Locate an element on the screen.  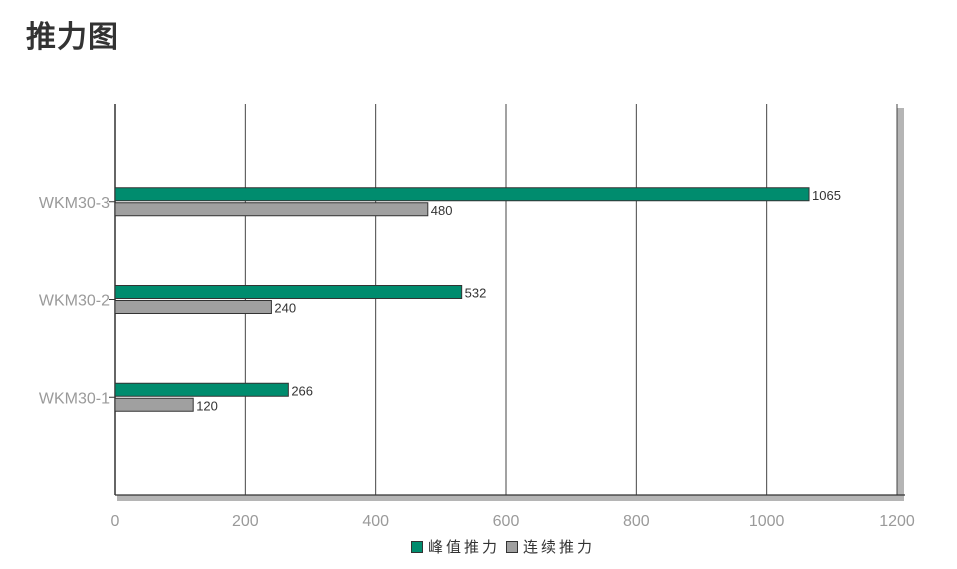
category-label: WKM30-1 is located at coordinates (74, 398).